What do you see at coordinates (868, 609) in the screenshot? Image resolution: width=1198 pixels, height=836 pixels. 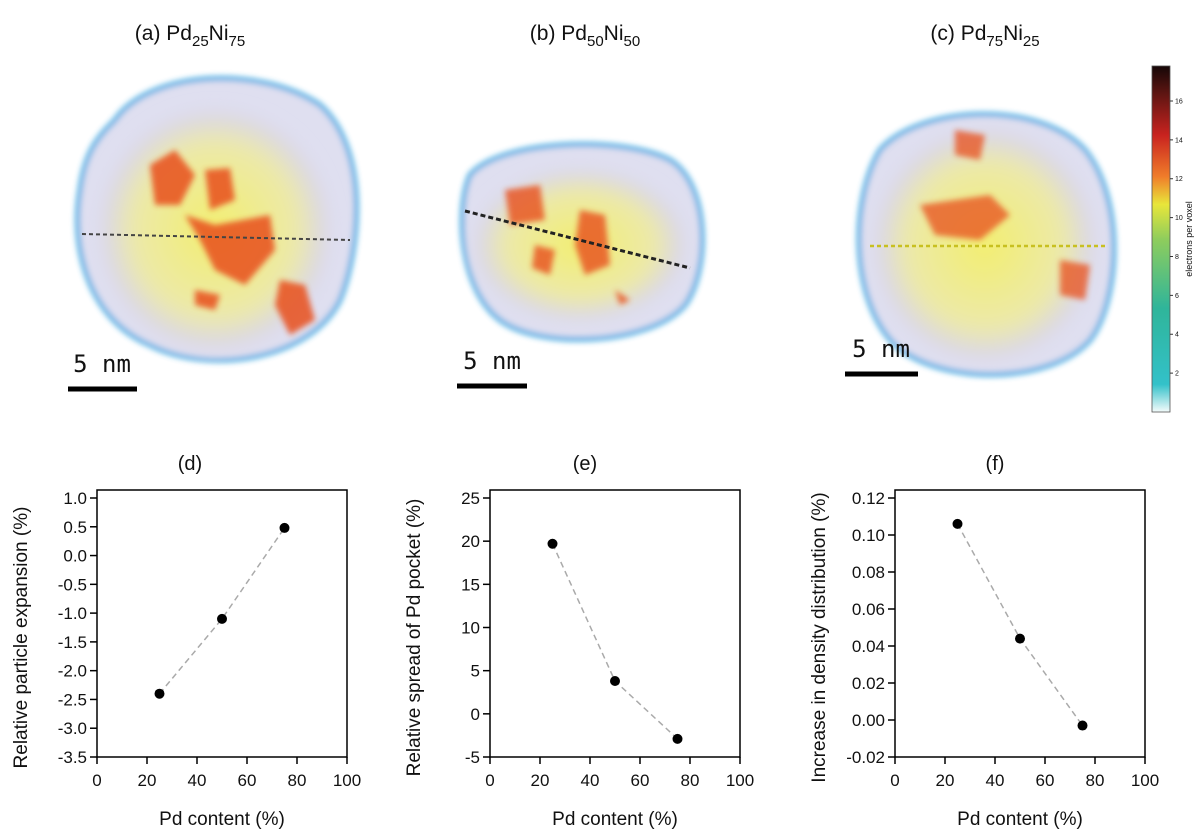 I see `y-tick-label: 0.06` at bounding box center [868, 609].